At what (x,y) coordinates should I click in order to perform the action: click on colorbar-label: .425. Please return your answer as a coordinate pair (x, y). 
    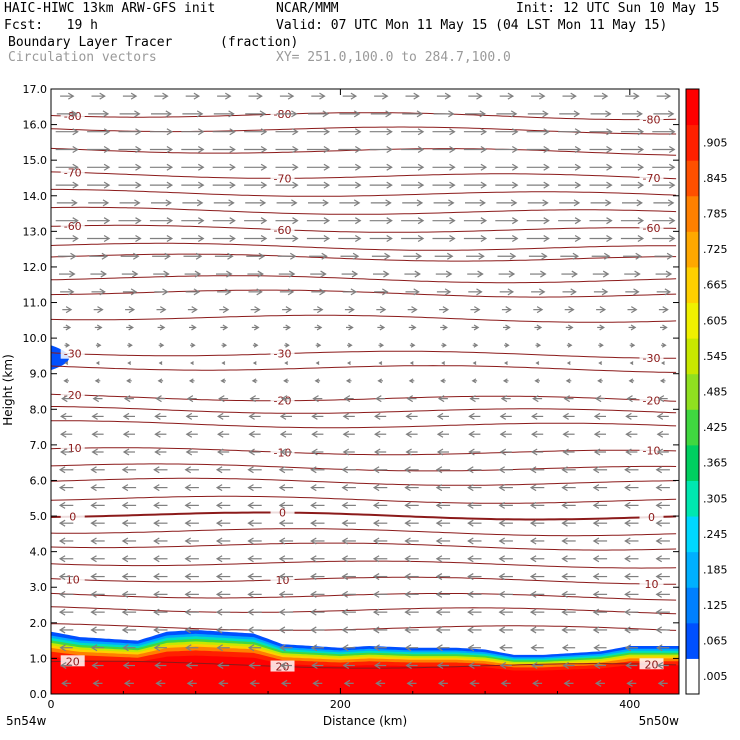
    Looking at the image, I should click on (715, 427).